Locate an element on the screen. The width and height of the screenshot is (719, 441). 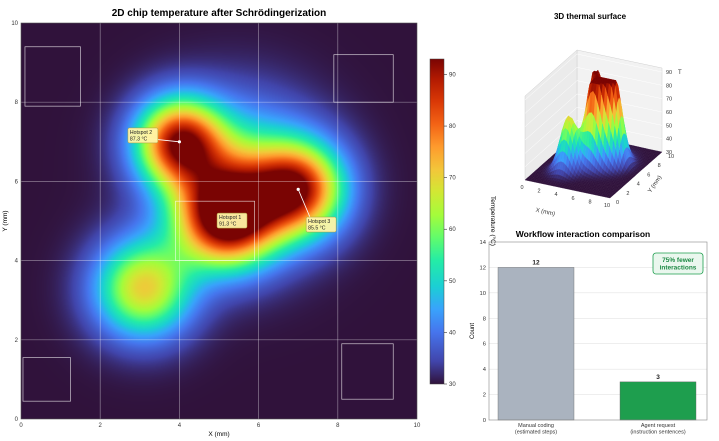
x-tick-label: 10 is located at coordinates (417, 426).